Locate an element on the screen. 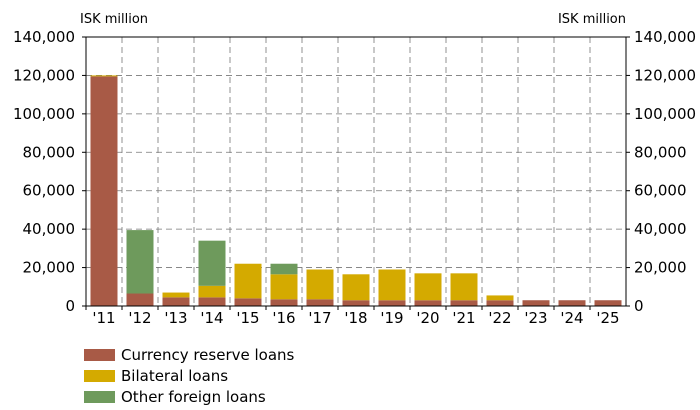  legend-item: Bilateral loans is located at coordinates (189, 375).